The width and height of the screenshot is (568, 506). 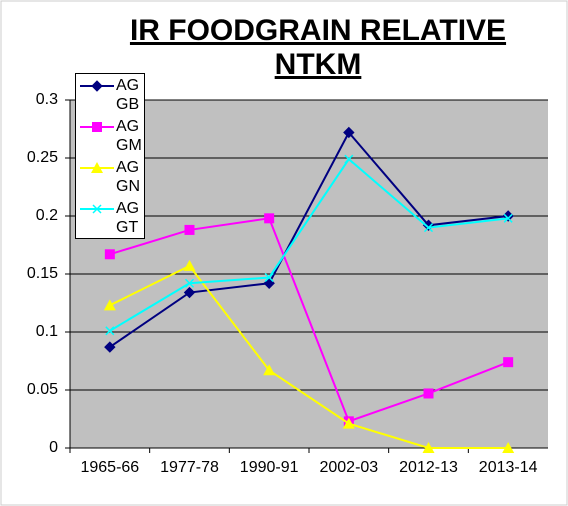 I want to click on legend-label: AG GB, so click(x=128, y=95).